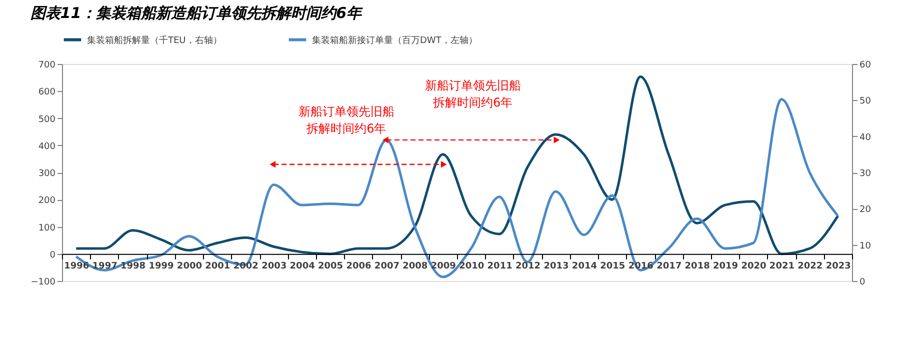 Image resolution: width=911 pixels, height=342 pixels. What do you see at coordinates (47, 174) in the screenshot?
I see `y-tick-label: 300` at bounding box center [47, 174].